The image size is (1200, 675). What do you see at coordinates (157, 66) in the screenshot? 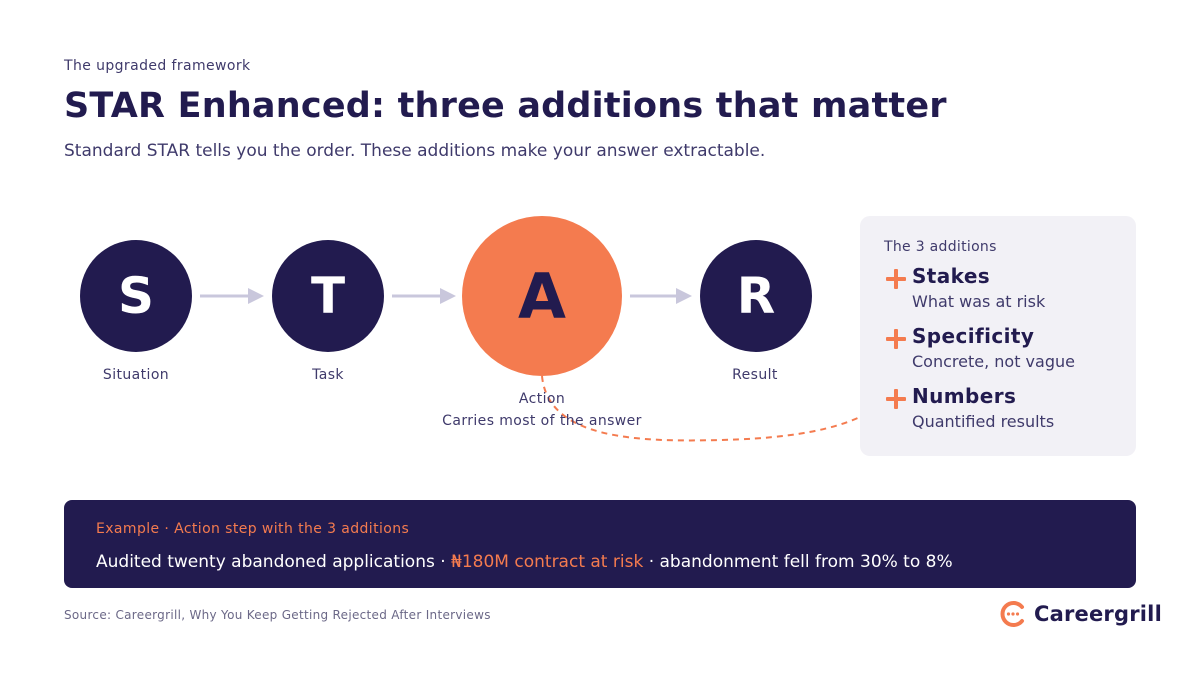
I see `eyebrow: The upgraded framework` at bounding box center [157, 66].